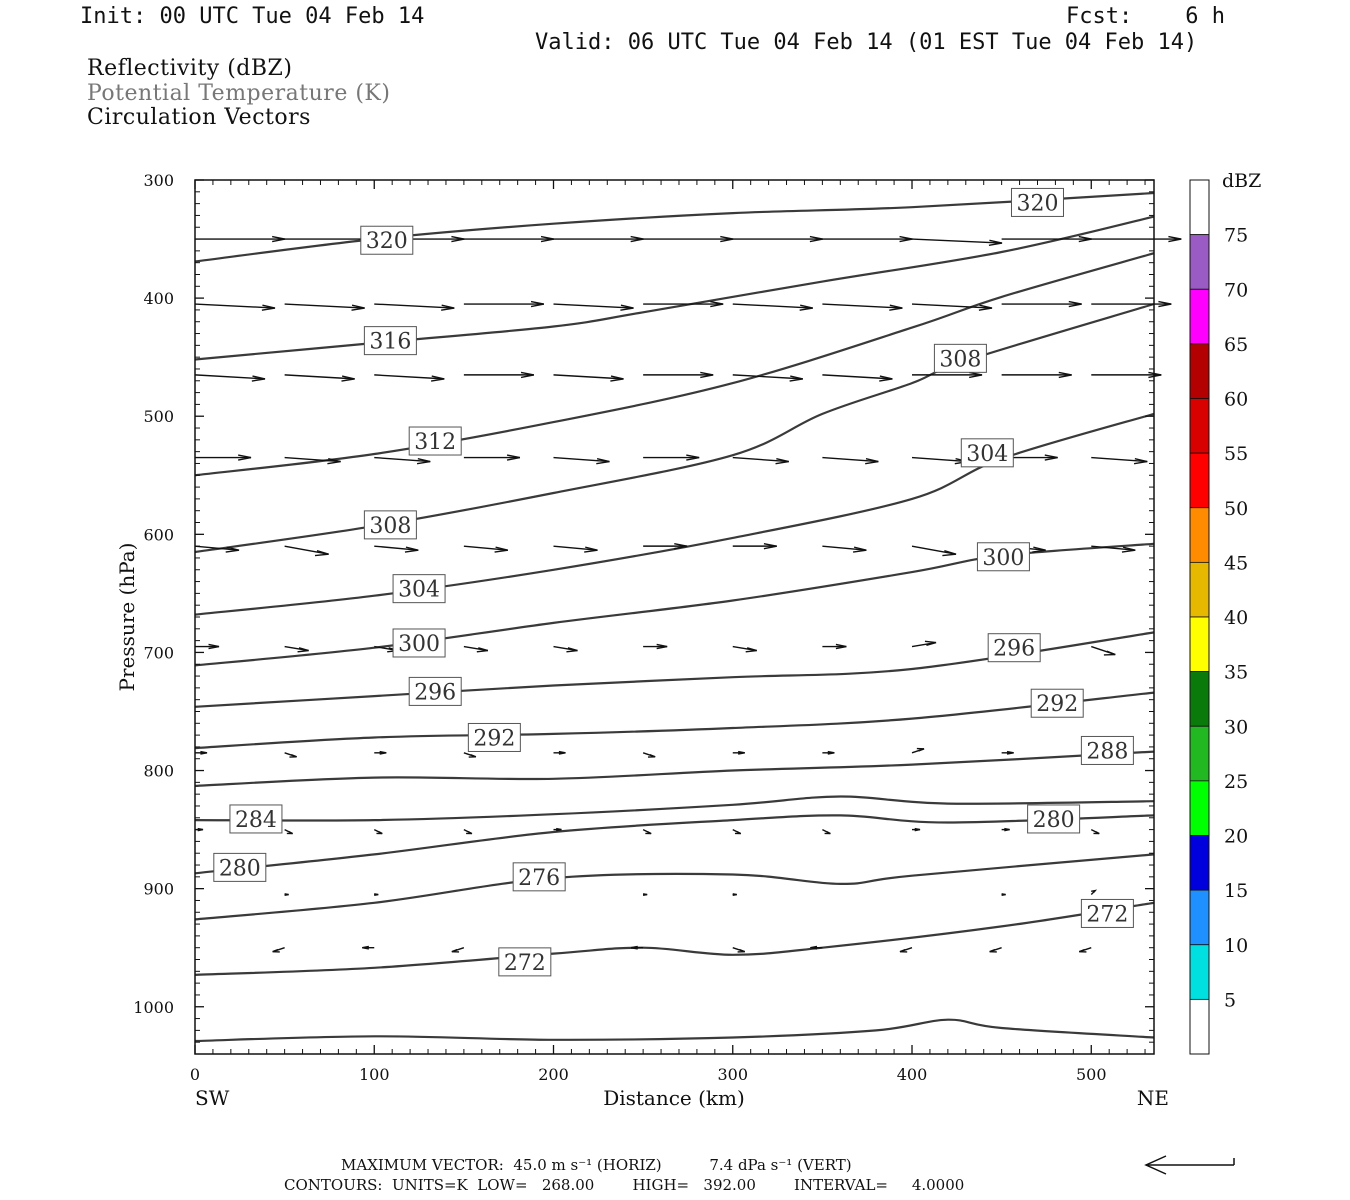 This screenshot has height=1200, width=1350. Describe the element at coordinates (212, 1098) in the screenshot. I see `x-end-label-left: SW` at that location.